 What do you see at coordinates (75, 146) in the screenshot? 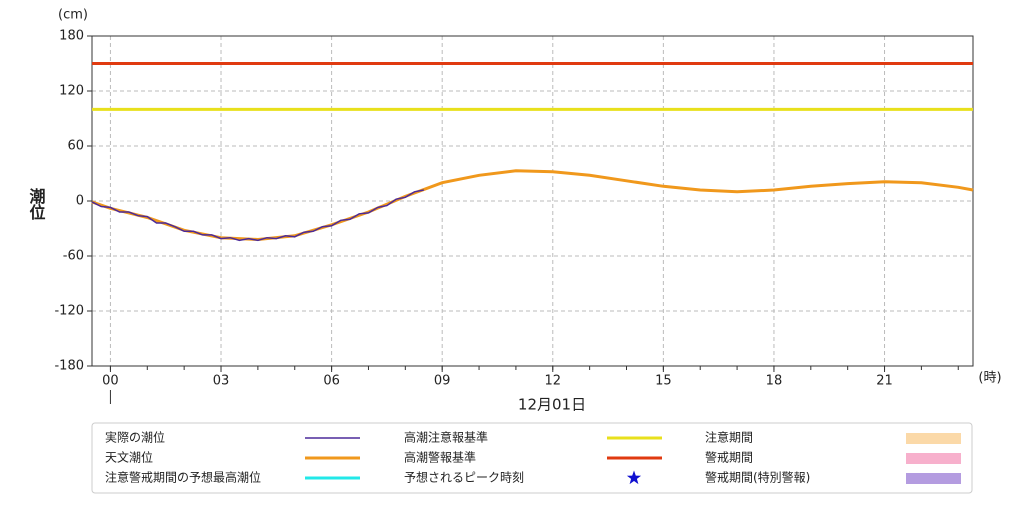
I see `y-tick-label: 60` at bounding box center [75, 146].